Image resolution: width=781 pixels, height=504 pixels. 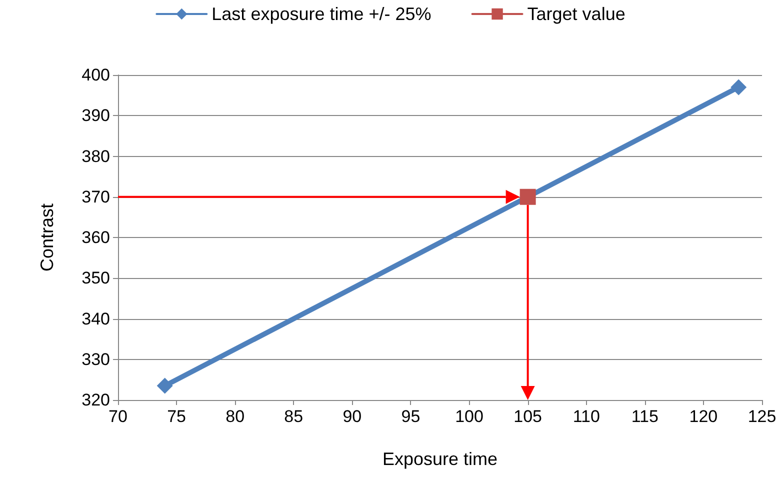 What do you see at coordinates (294, 416) in the screenshot?
I see `x-tick-label: 85` at bounding box center [294, 416].